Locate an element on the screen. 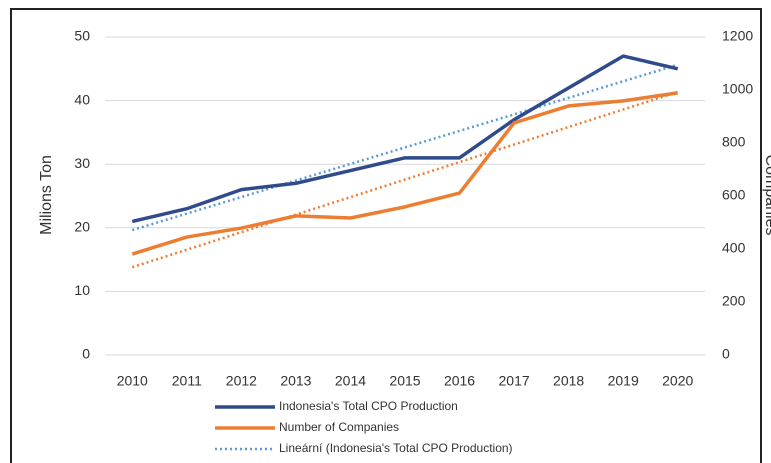  x-tick-label: 2013 is located at coordinates (295, 381).